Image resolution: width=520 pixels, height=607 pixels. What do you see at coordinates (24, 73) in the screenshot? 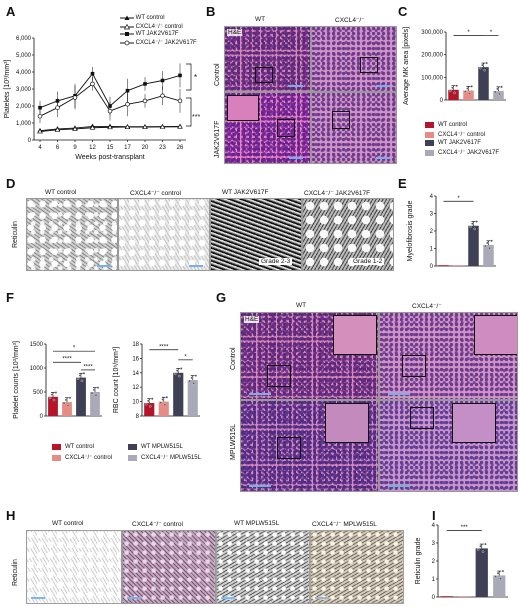
I see `y-tick-label: 4,000` at bounding box center [24, 73].